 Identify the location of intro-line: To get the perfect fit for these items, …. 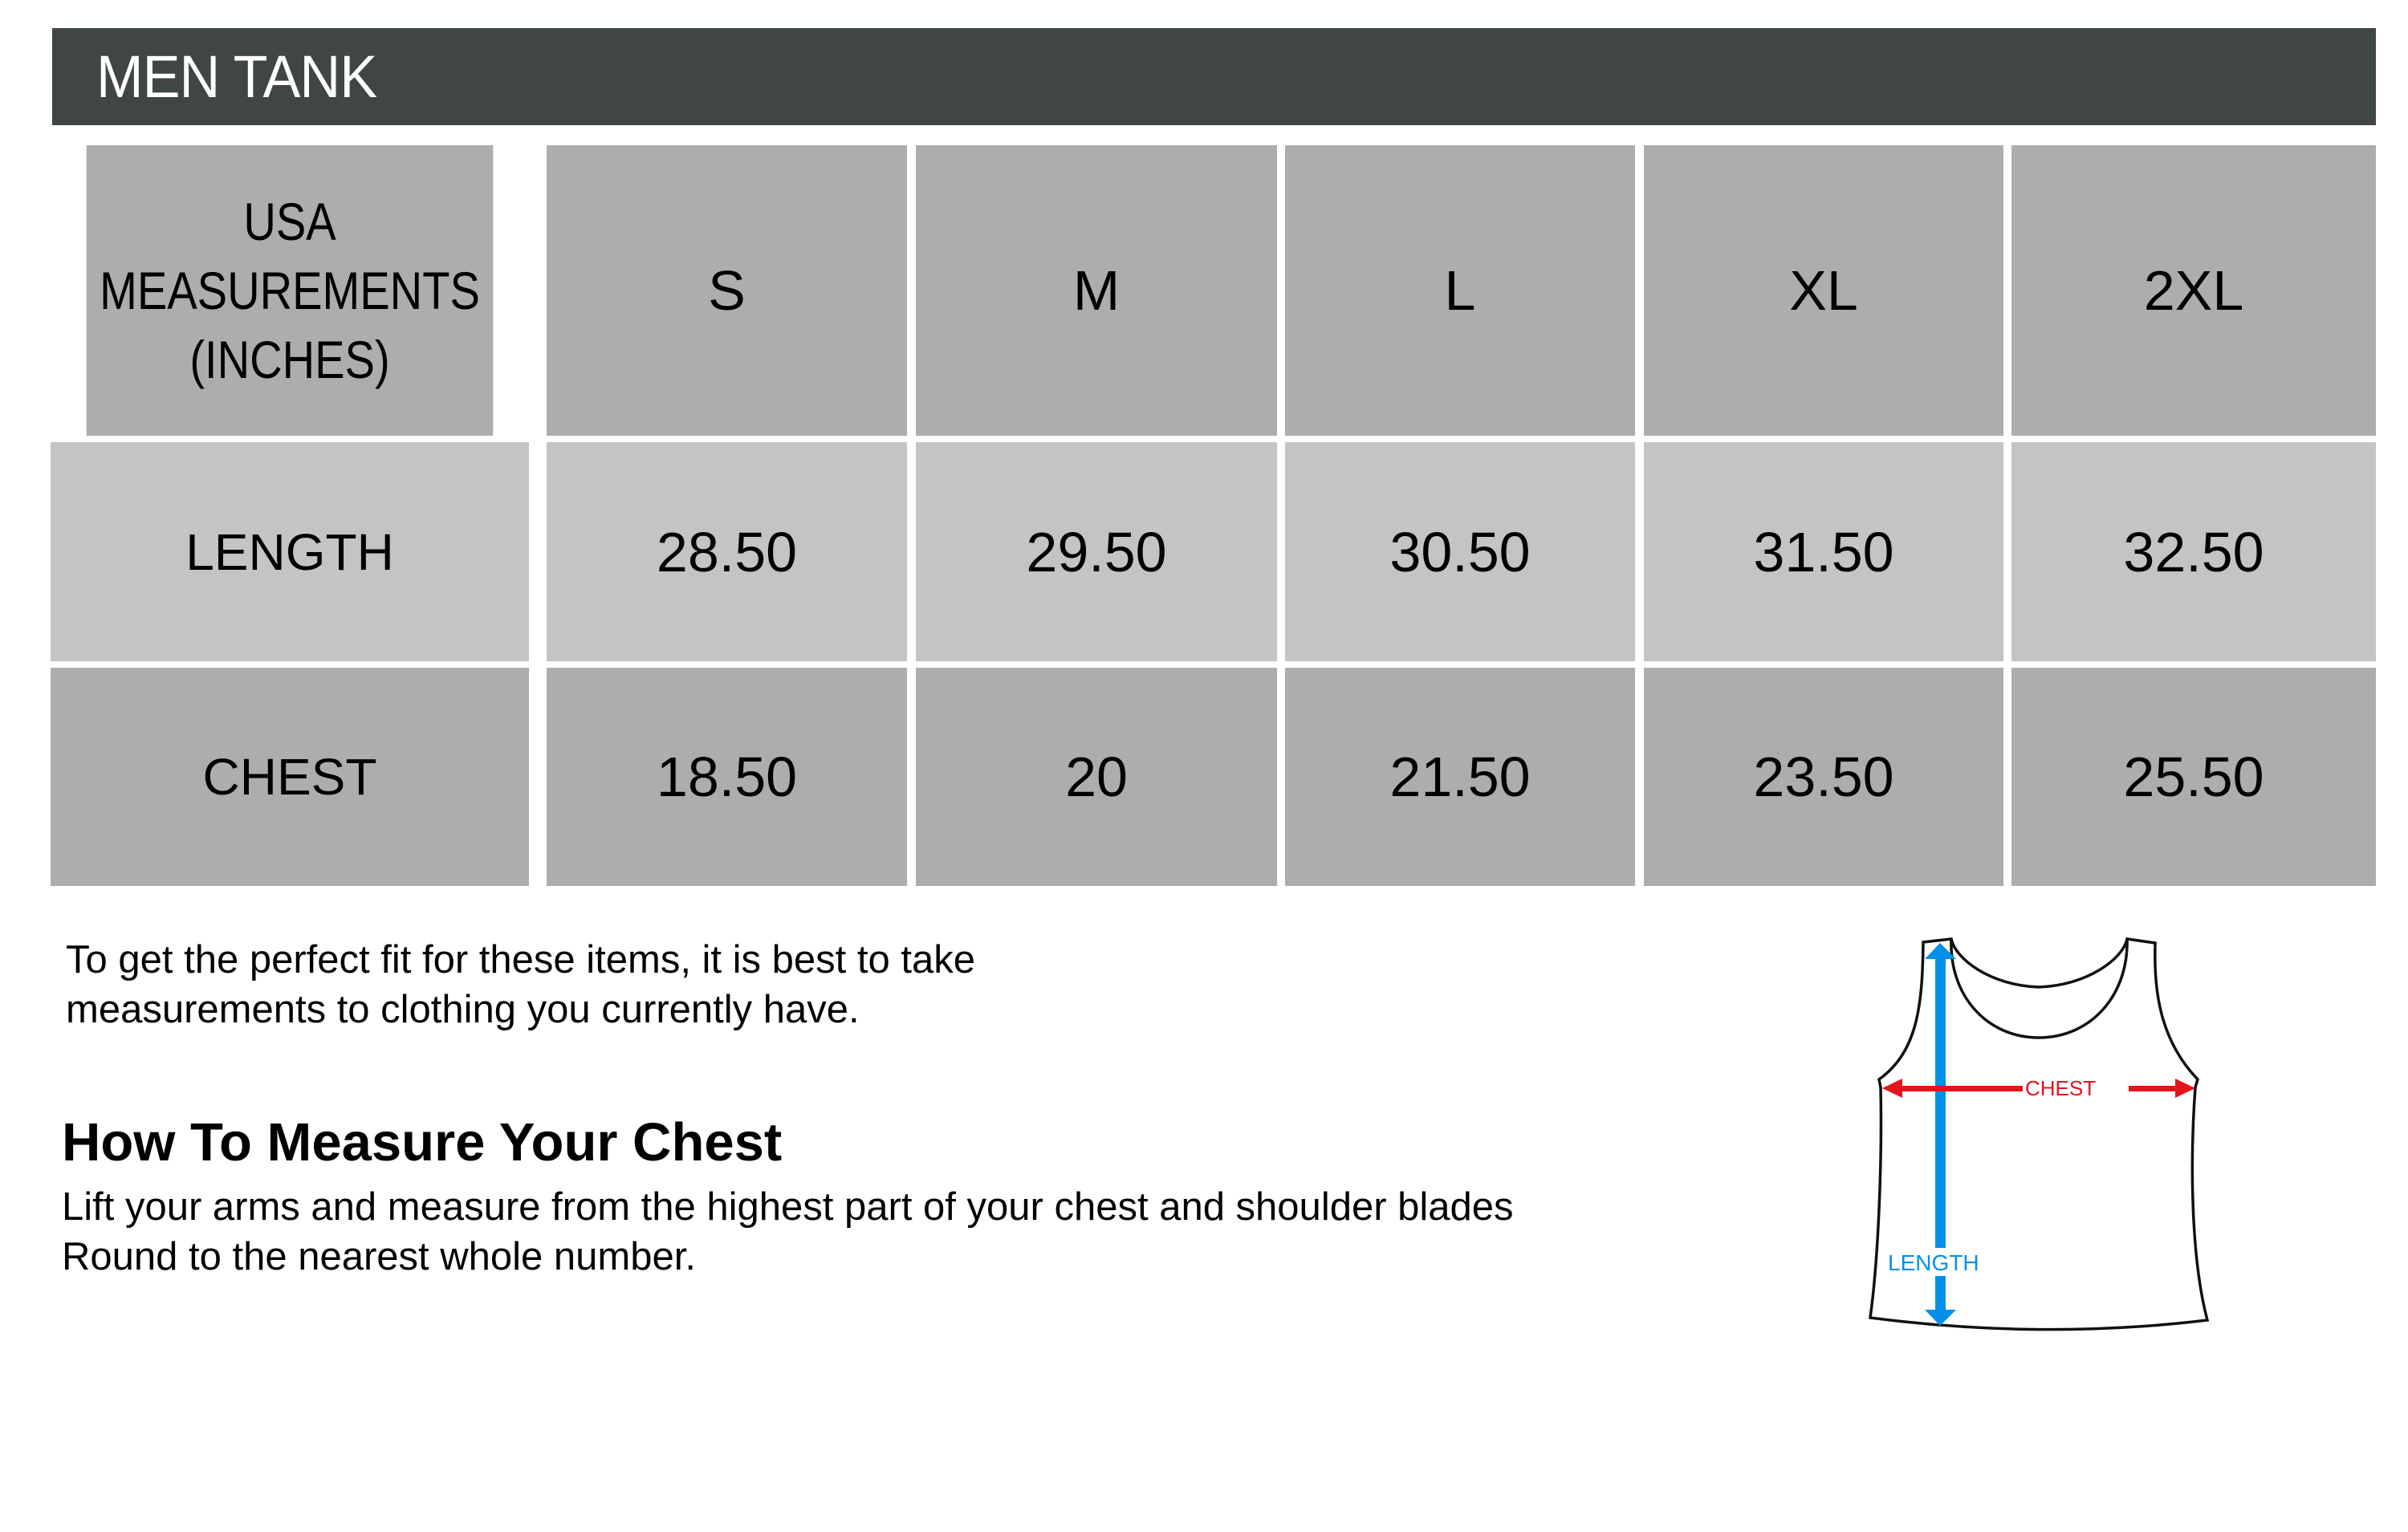
(520, 960).